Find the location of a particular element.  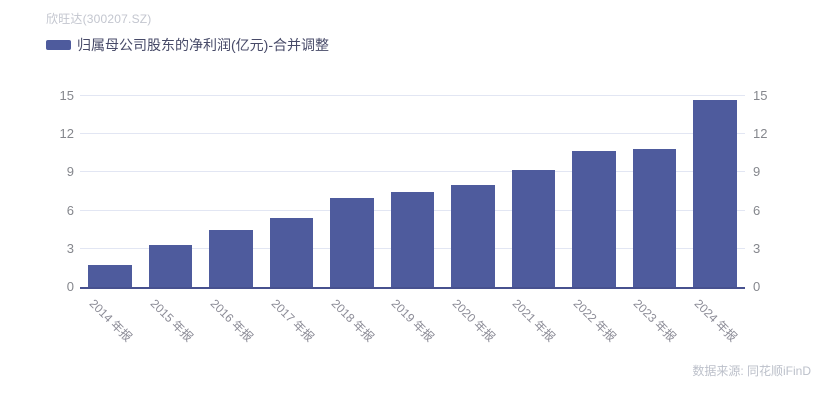

bar-2021 is located at coordinates (533, 228).